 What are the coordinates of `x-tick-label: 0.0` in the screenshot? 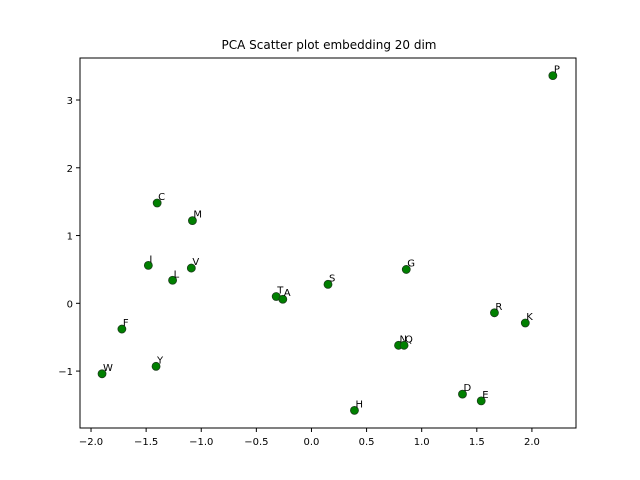 It's located at (312, 442).